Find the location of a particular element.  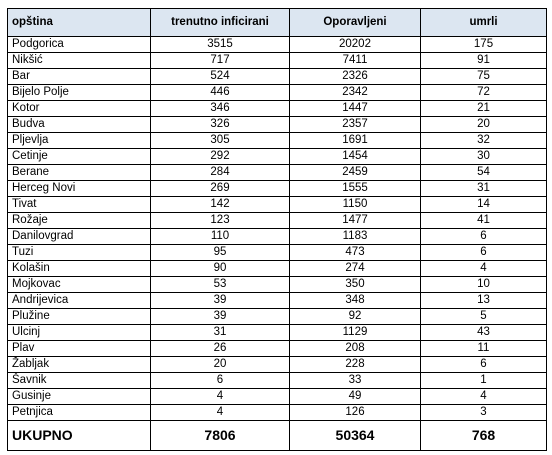

value-cell: 39 is located at coordinates (220, 300).